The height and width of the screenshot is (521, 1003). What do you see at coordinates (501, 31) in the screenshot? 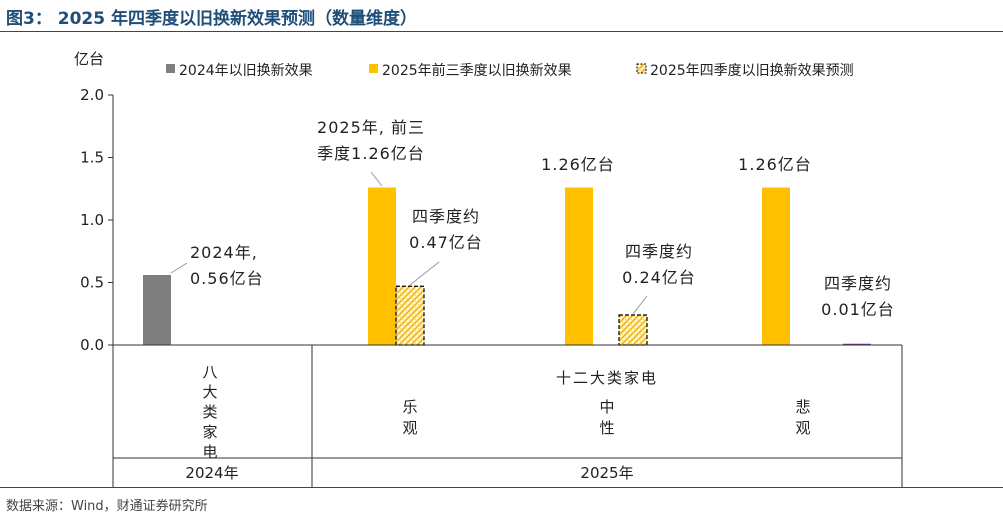
I see `title-rule` at bounding box center [501, 31].